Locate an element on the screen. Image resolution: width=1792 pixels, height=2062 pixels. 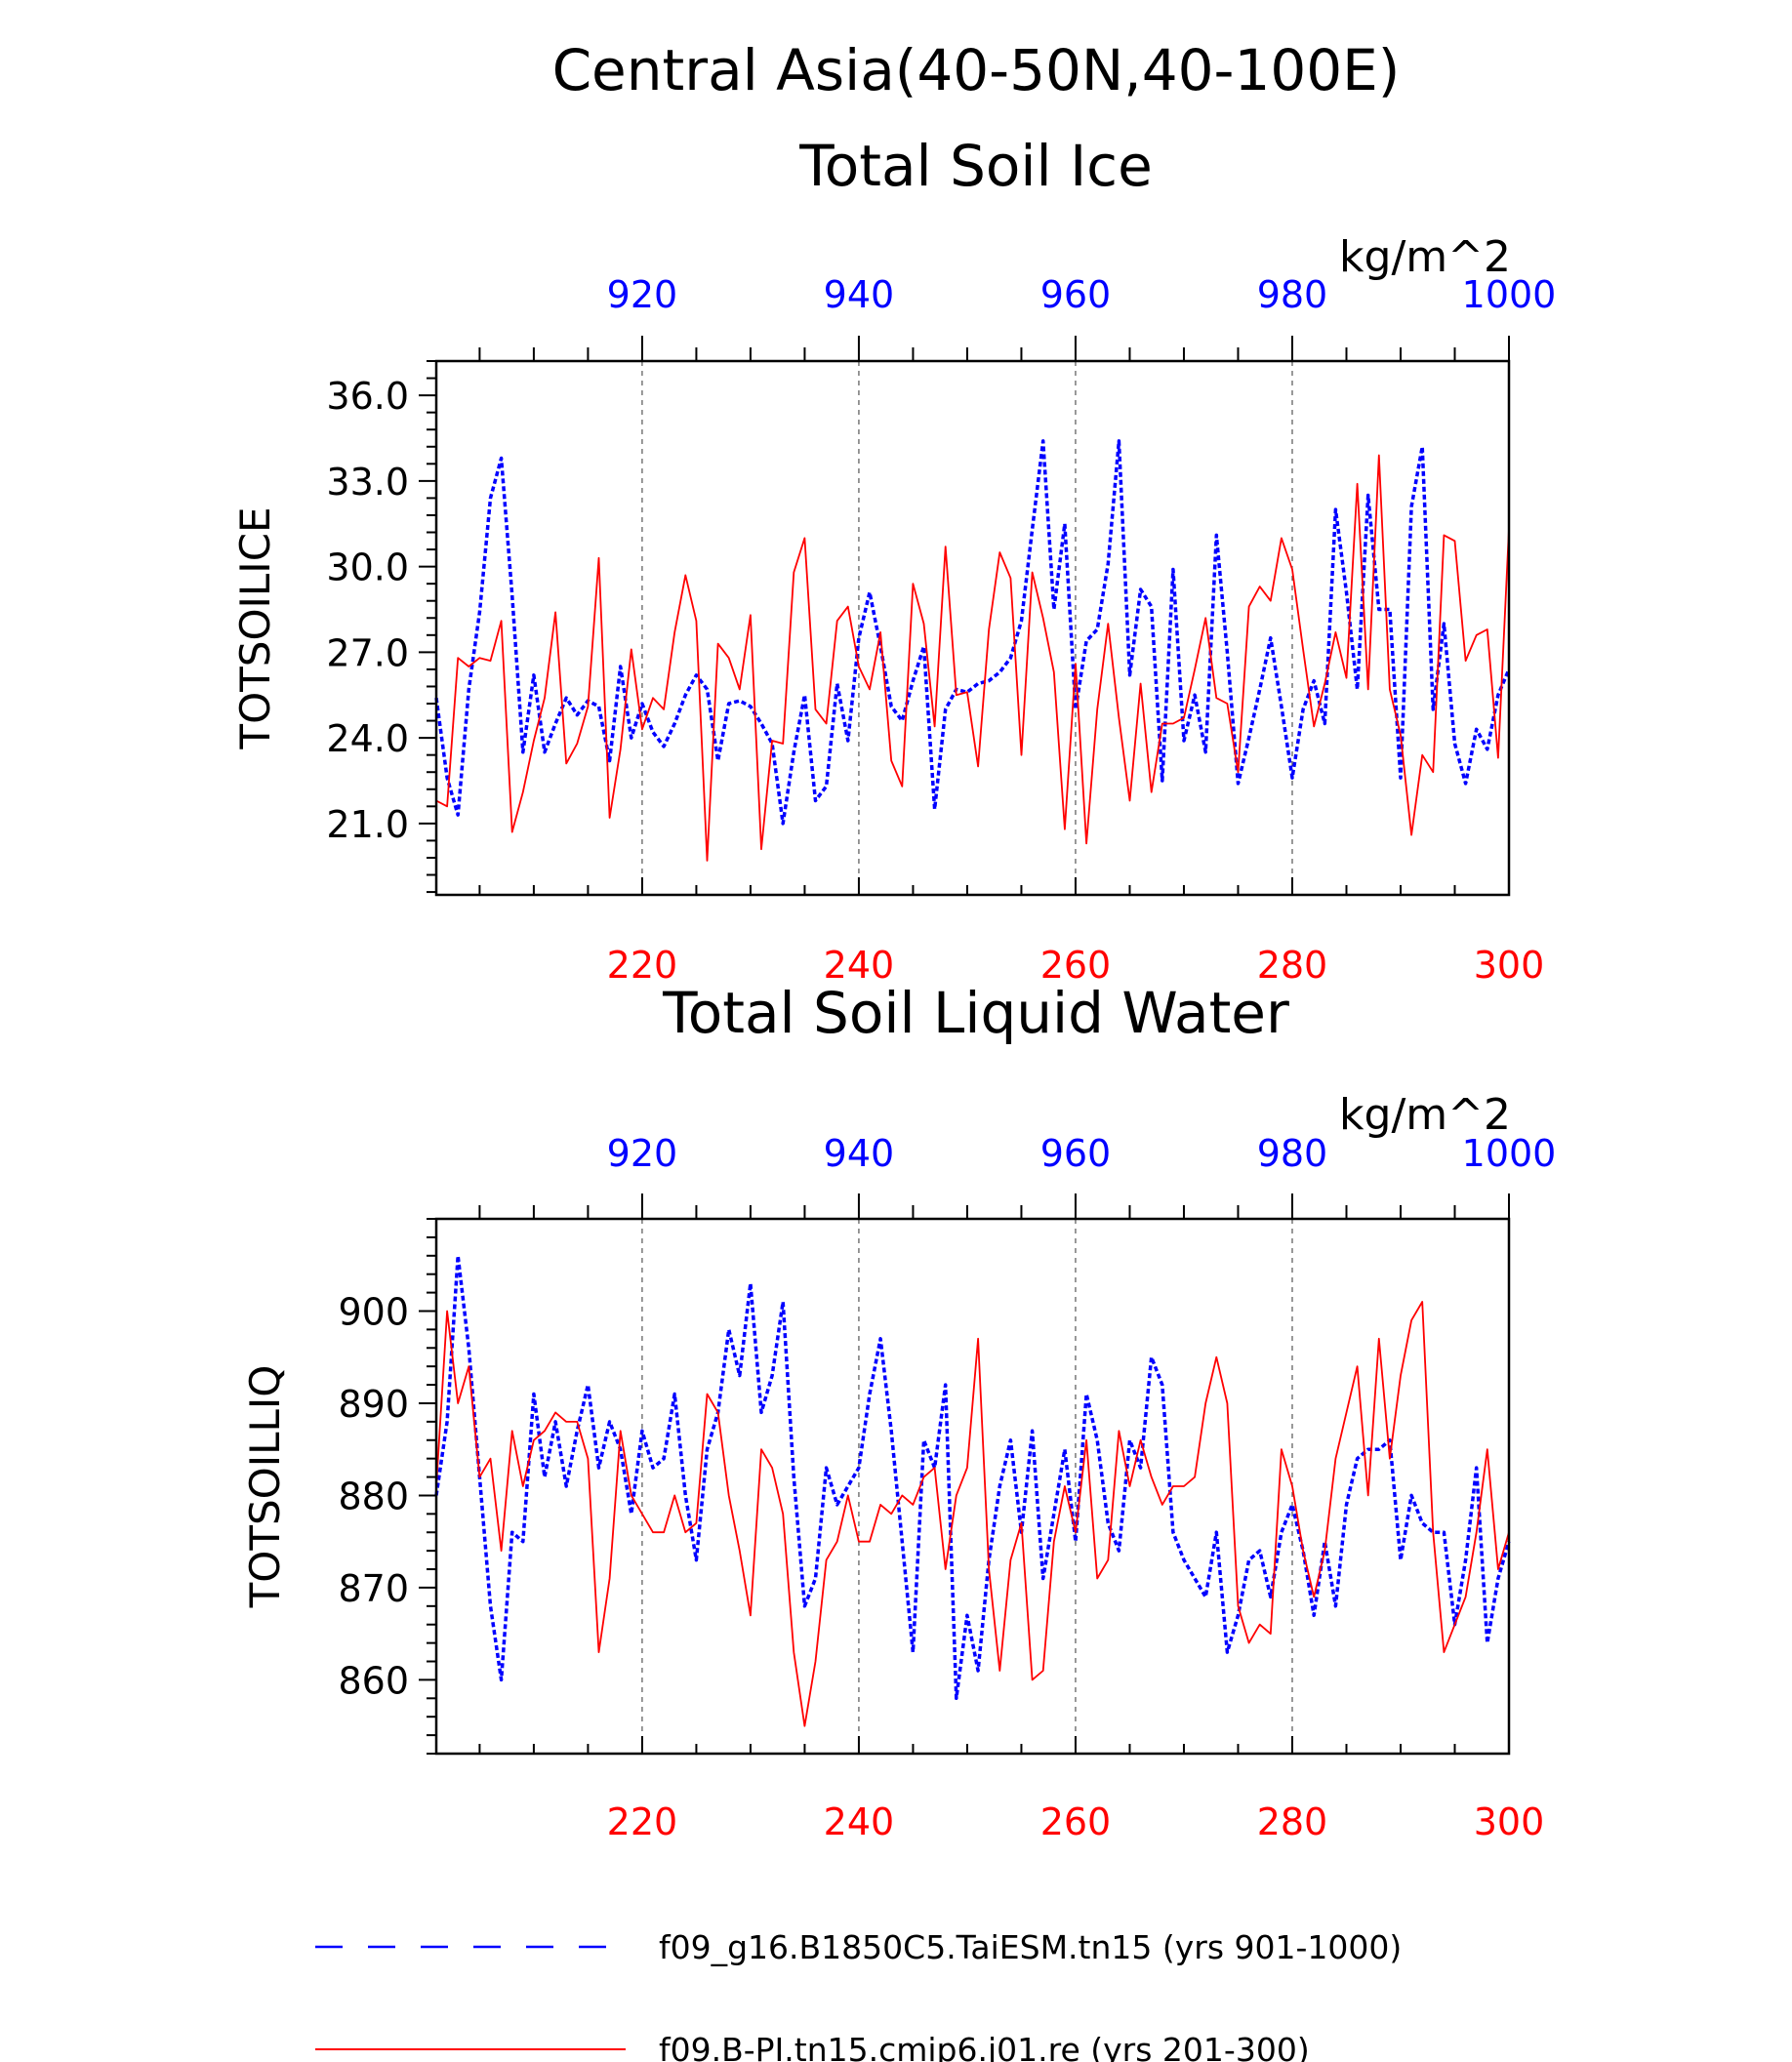
y-tick-label: 30.0 is located at coordinates (367, 567).